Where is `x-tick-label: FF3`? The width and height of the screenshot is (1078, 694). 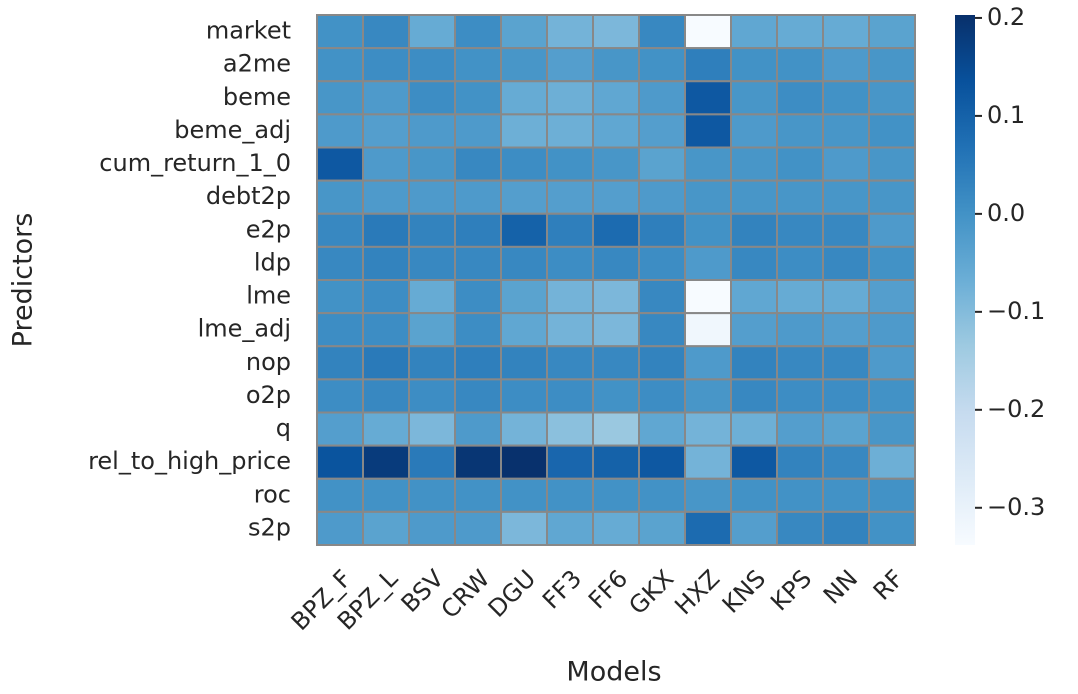 x-tick-label: FF3 is located at coordinates (562, 589).